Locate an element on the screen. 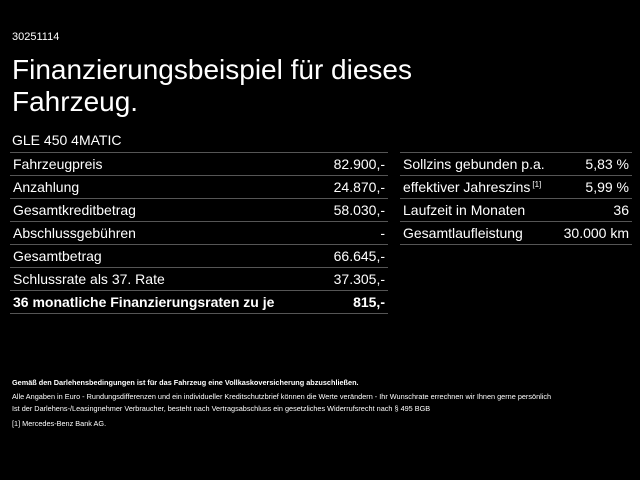 The image size is (640, 480). footnote-marker: [1] is located at coordinates (16, 423).